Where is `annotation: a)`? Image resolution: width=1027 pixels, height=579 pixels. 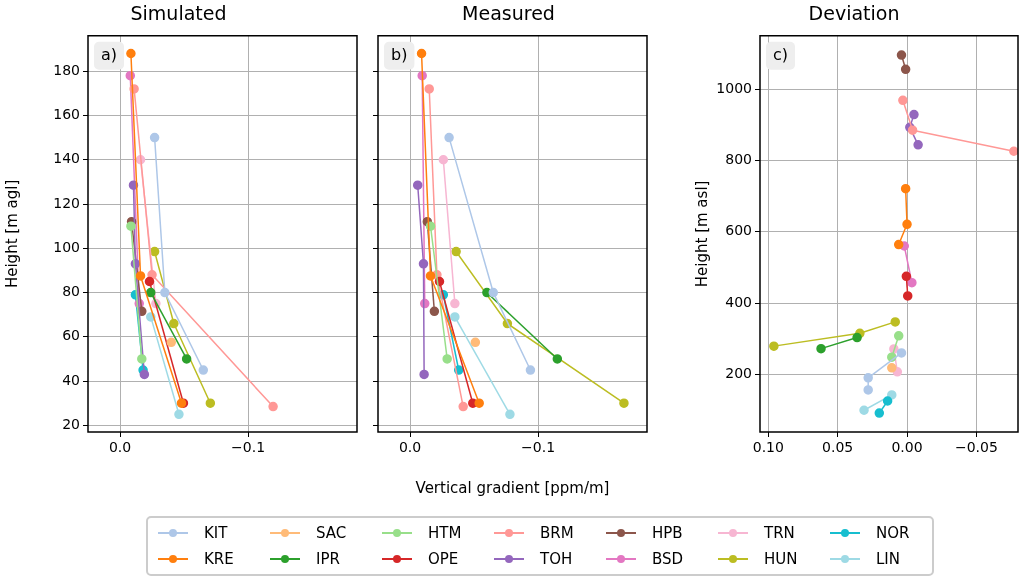 annotation: a) is located at coordinates (109, 54).